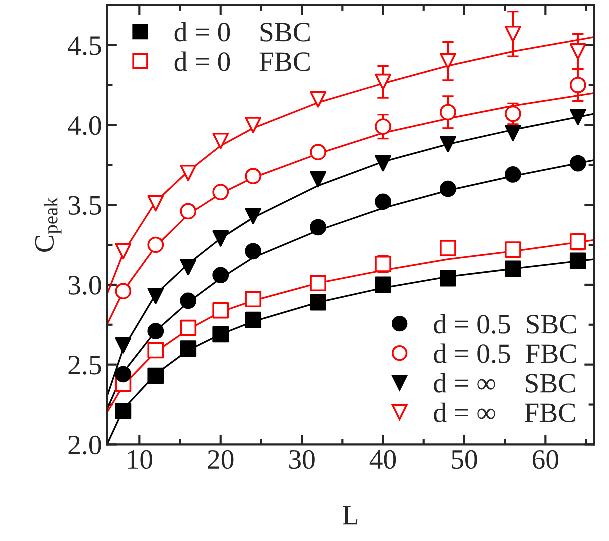  Describe the element at coordinates (242, 32) in the screenshot. I see `legend-label: d = 0 SBC` at that location.